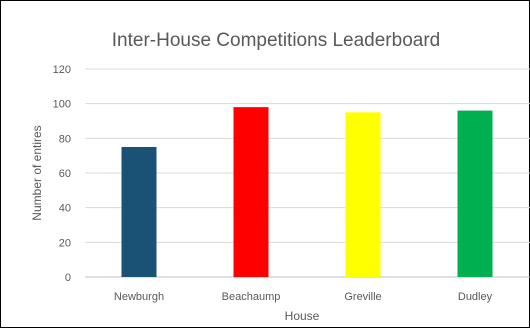 The width and height of the screenshot is (530, 328). Describe the element at coordinates (303, 297) in the screenshot. I see `x-tick-labels: Newburgh Beachaump Greville Dudley` at that location.